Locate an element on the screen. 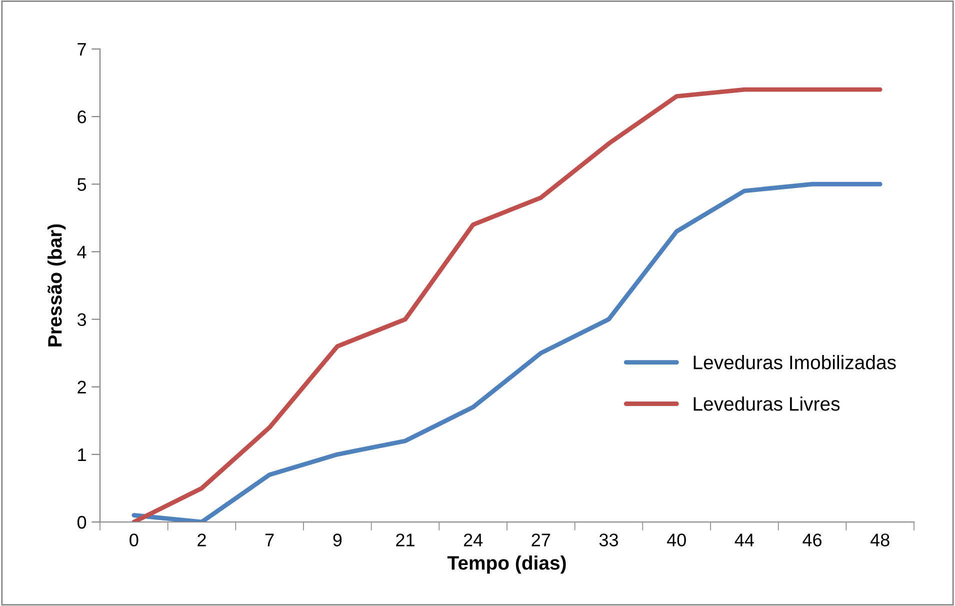  y-tick-label: 4 is located at coordinates (81, 252).